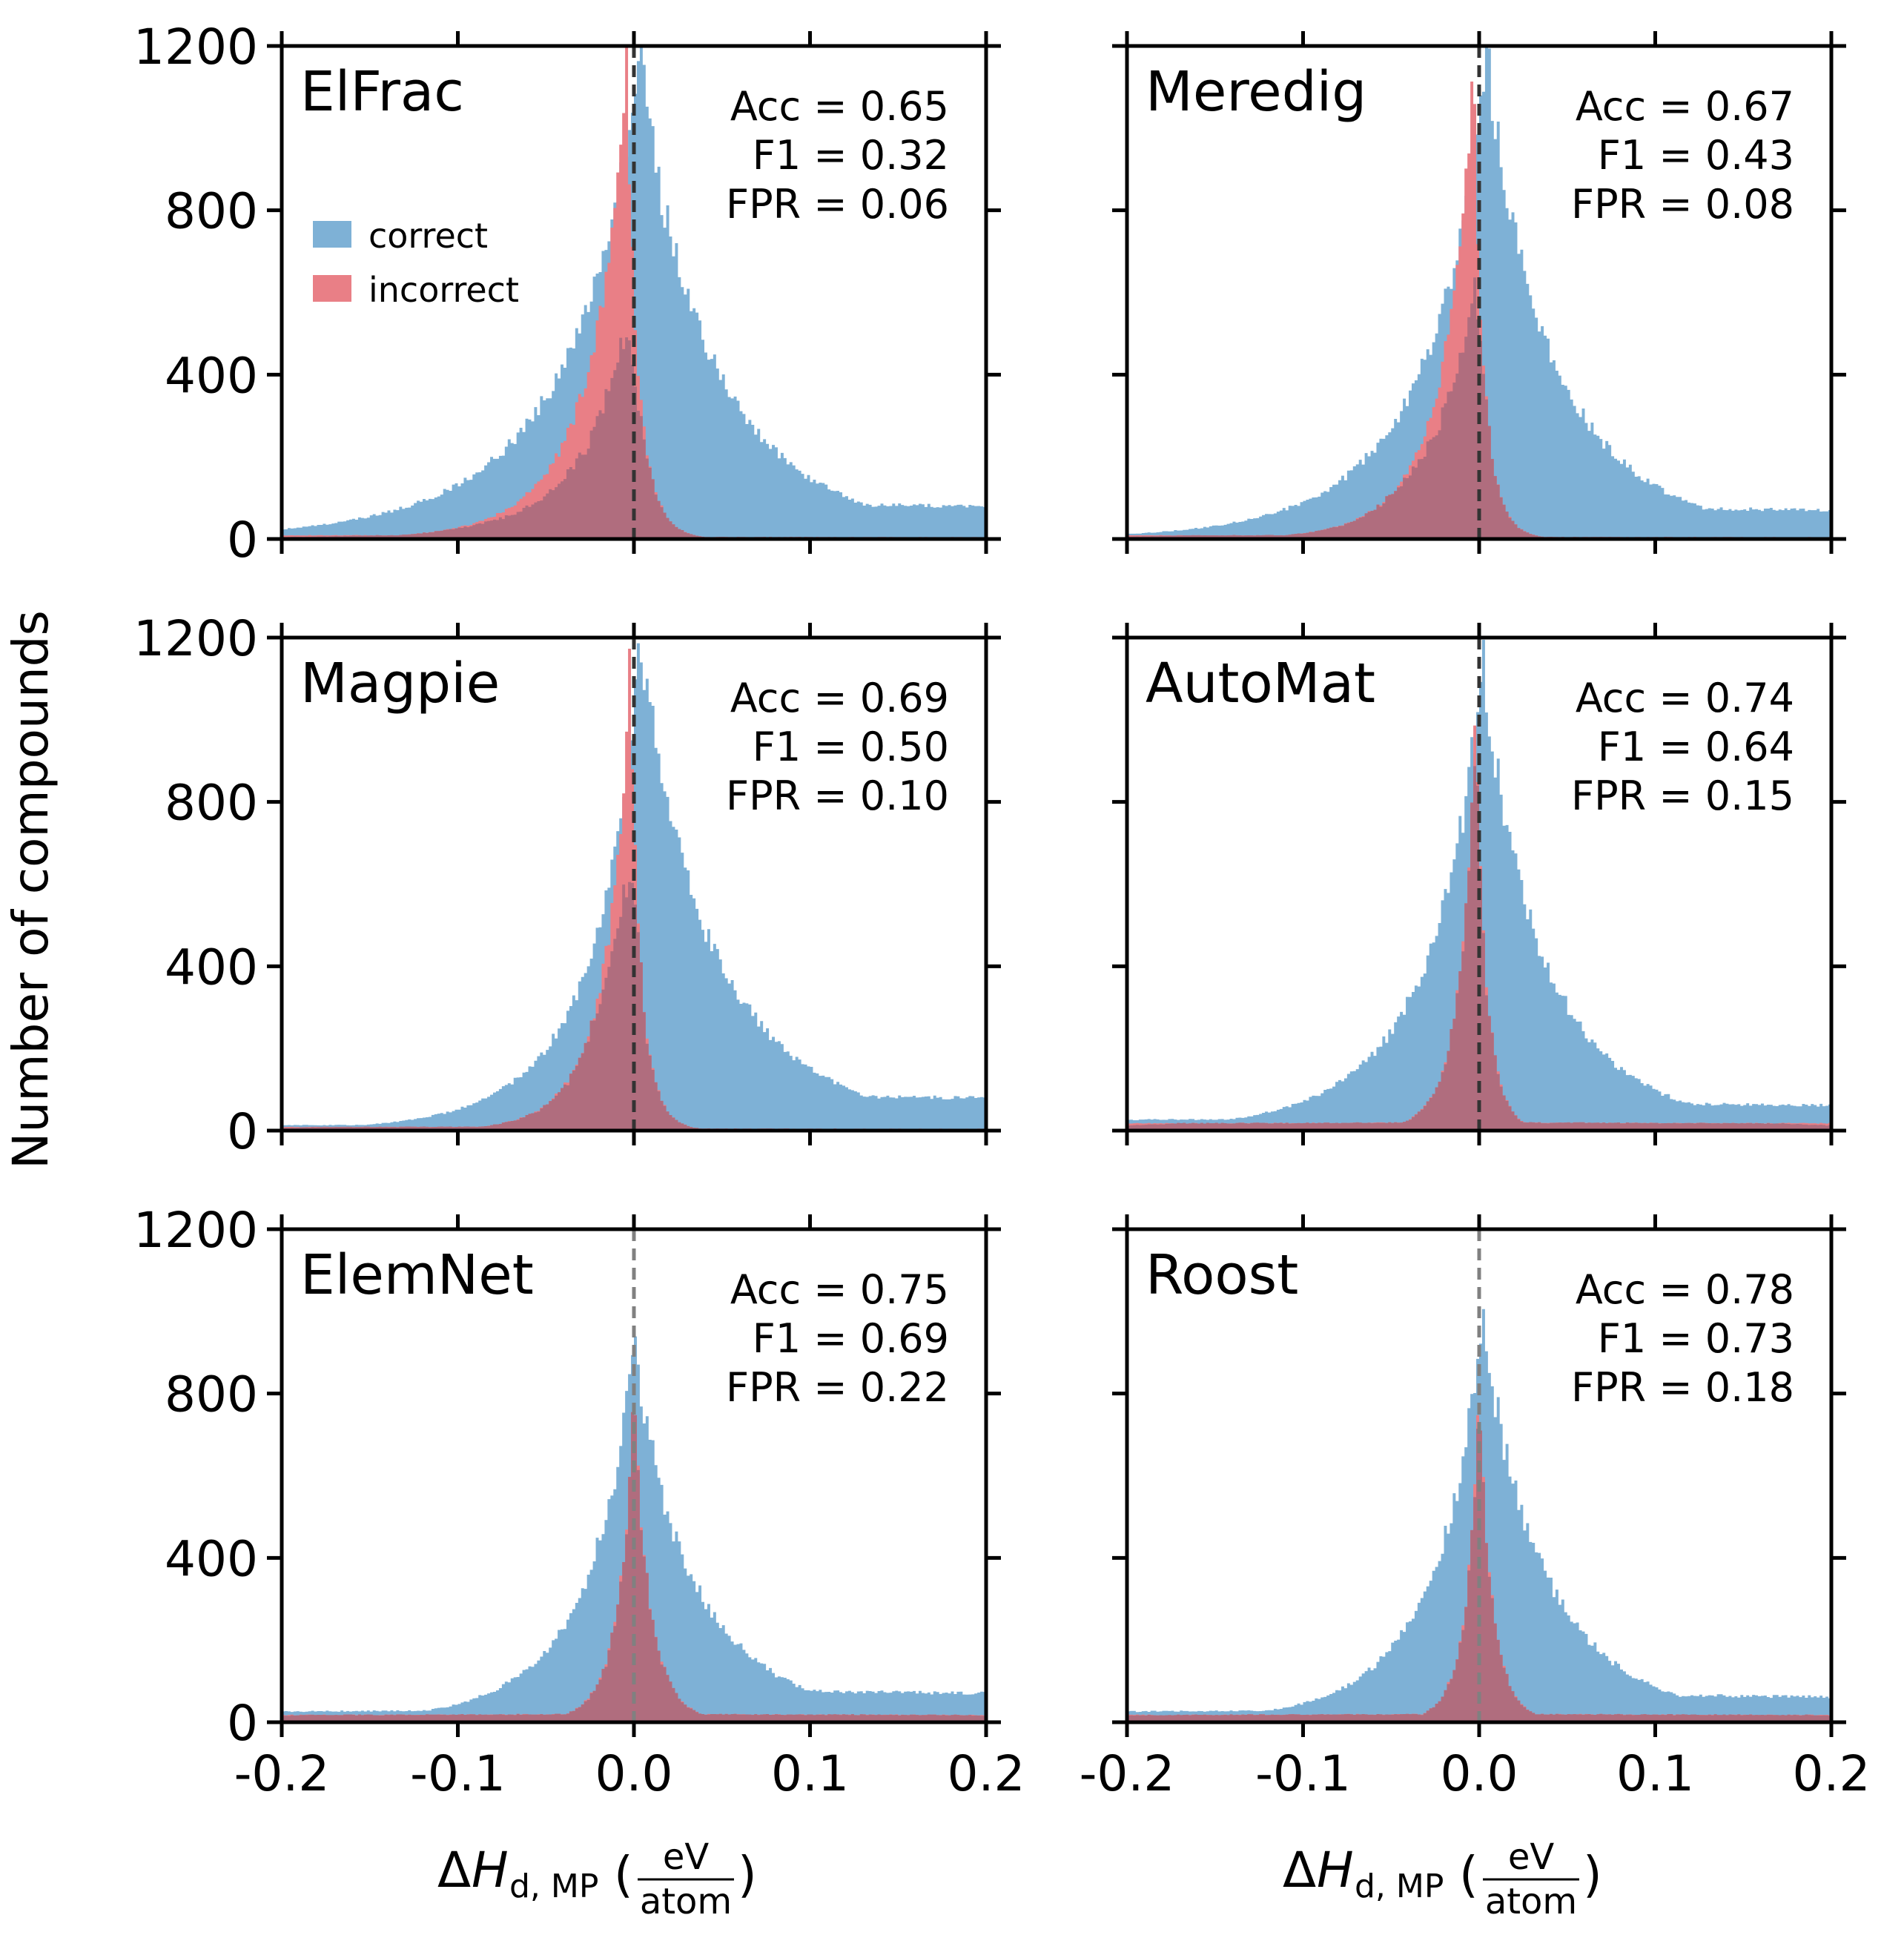 Image resolution: width=1904 pixels, height=1935 pixels. I want to click on legend-swatch-incorrect, so click(332, 288).